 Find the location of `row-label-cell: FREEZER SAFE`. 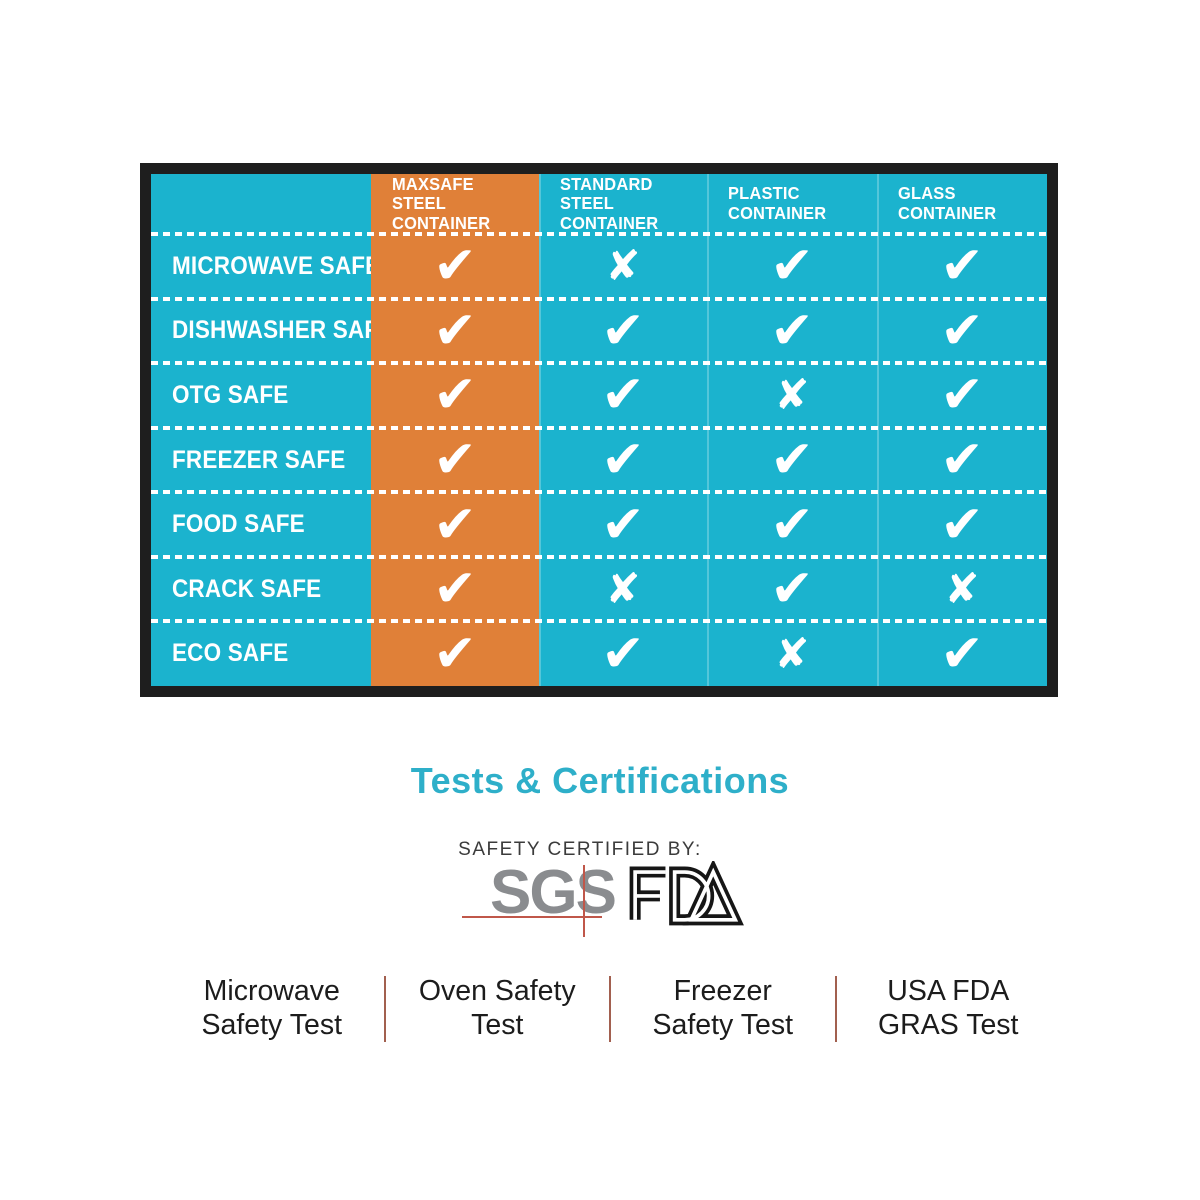

row-label-cell: FREEZER SAFE is located at coordinates (261, 460).